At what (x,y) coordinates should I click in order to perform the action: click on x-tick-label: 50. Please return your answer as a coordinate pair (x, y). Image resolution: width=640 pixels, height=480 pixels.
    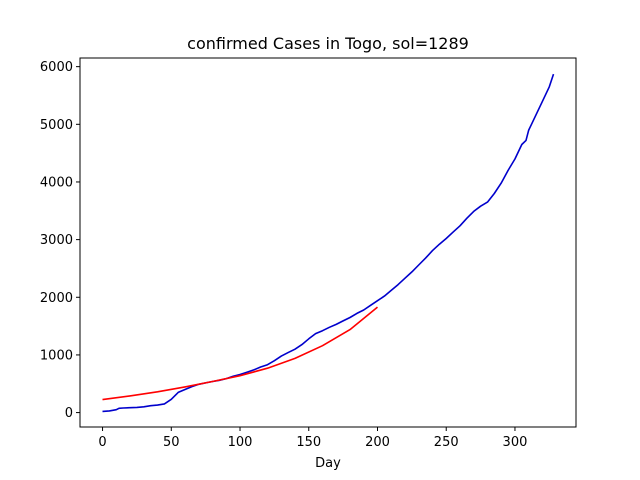
    Looking at the image, I should click on (171, 442).